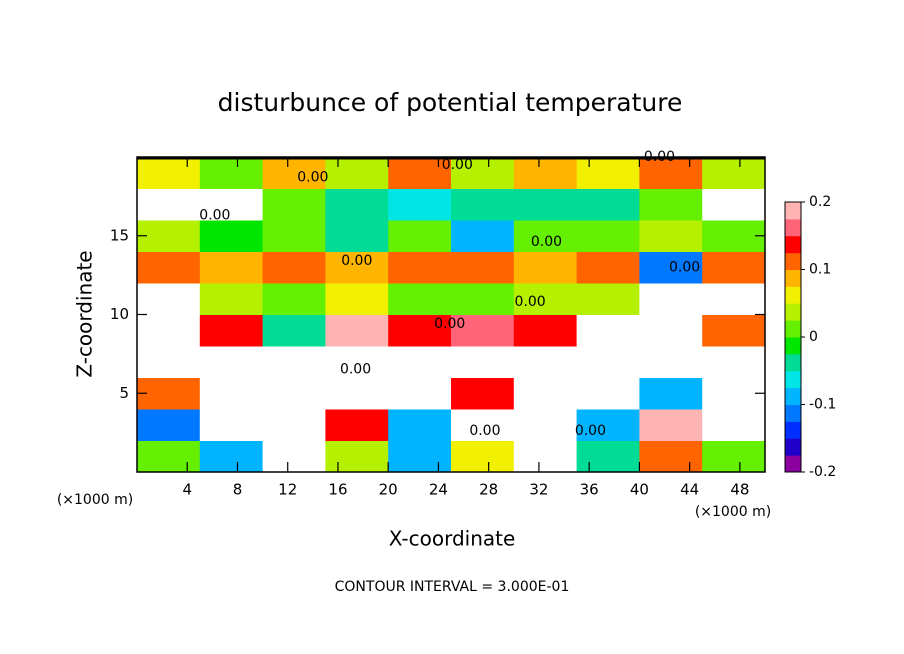 This screenshot has width=904, height=654. What do you see at coordinates (452, 587) in the screenshot?
I see `footer-note: CONTOUR INTERVAL = 3.000E-01` at bounding box center [452, 587].